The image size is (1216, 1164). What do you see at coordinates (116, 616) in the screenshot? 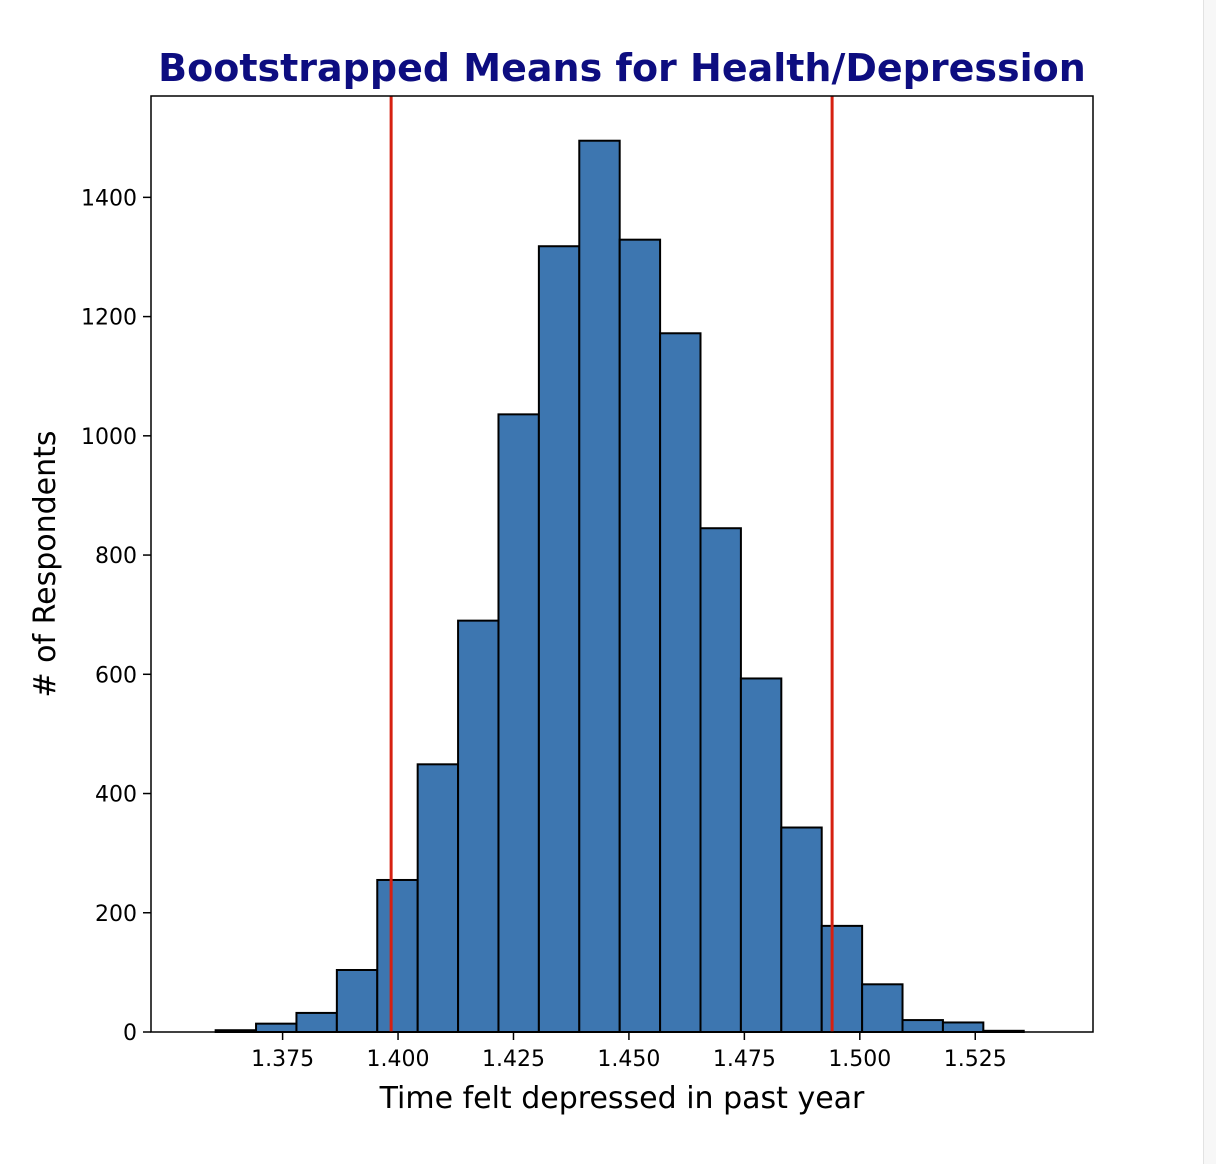
I see `y-axis-ticks: 0 200 400 600 800 1000 1200 1400` at bounding box center [116, 616].